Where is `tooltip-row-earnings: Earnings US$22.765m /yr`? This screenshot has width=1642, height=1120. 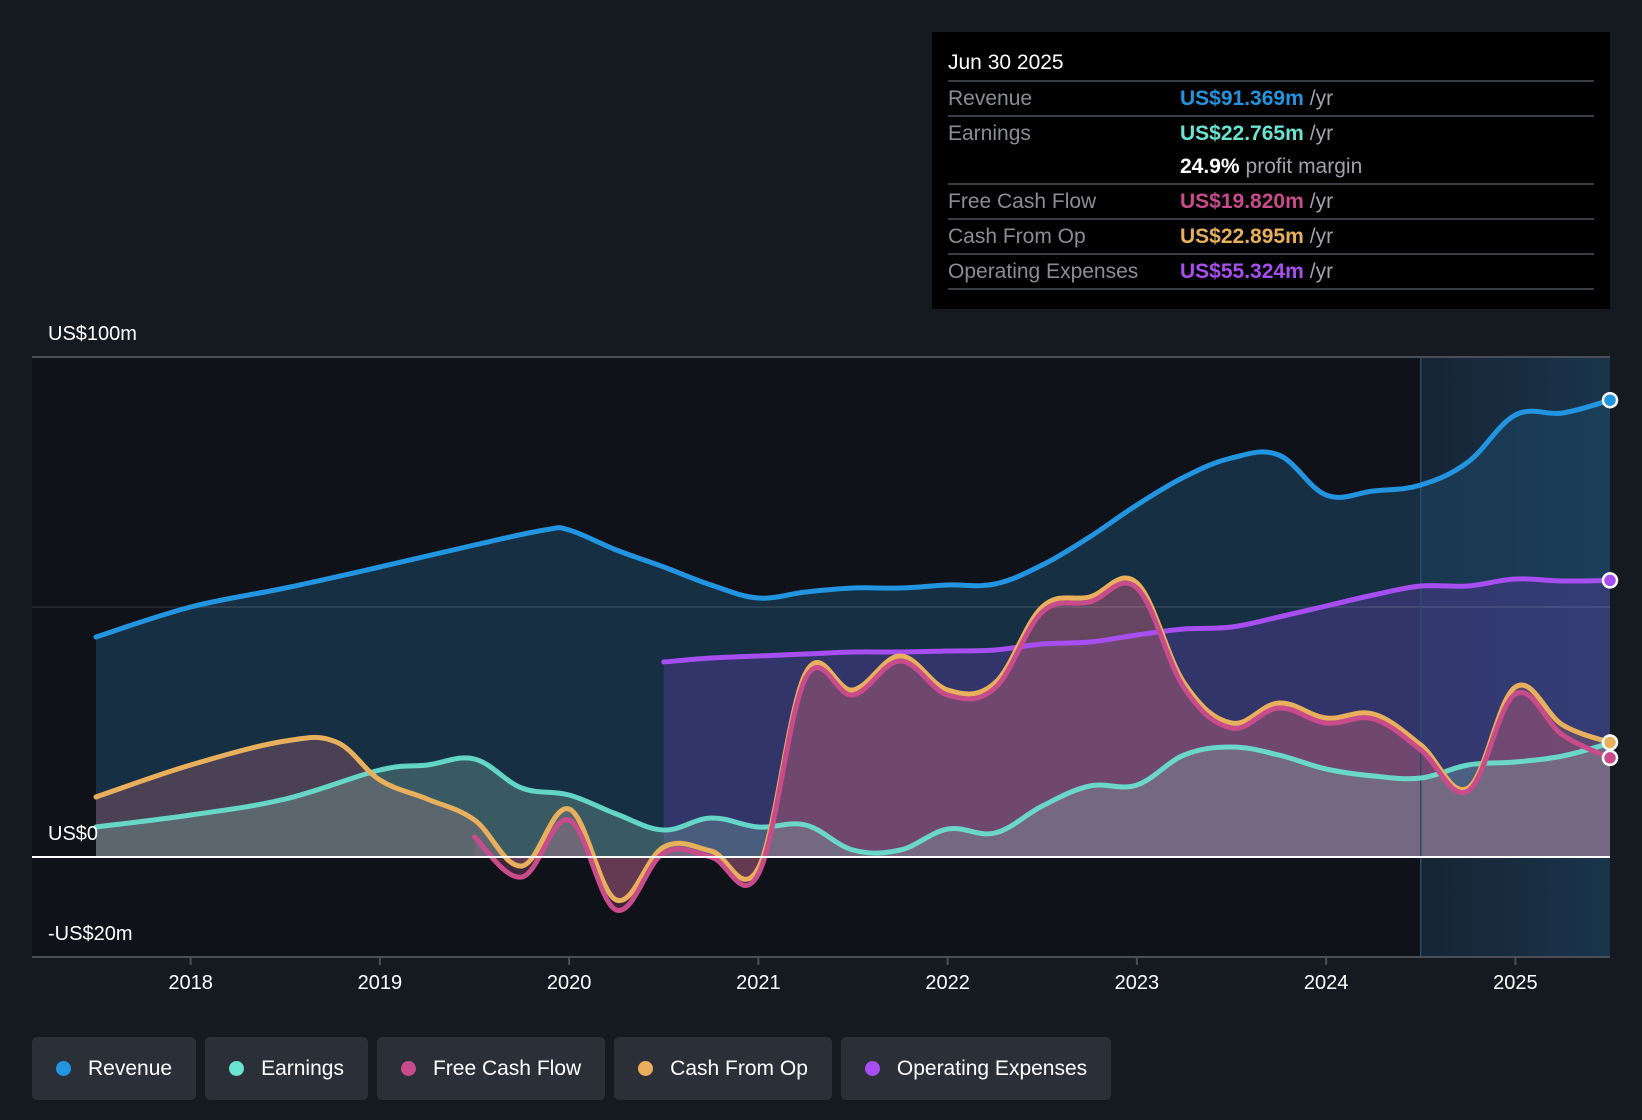 tooltip-row-earnings: Earnings US$22.765m /yr is located at coordinates (1271, 133).